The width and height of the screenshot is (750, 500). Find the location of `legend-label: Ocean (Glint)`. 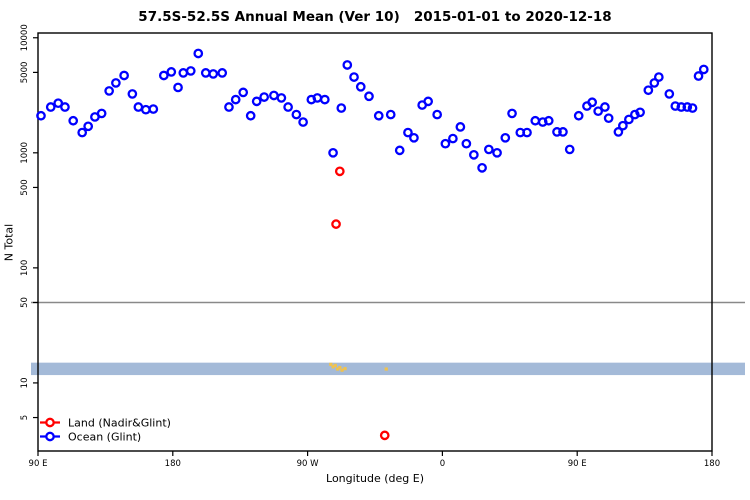

legend-label: Ocean (Glint) is located at coordinates (104, 437).